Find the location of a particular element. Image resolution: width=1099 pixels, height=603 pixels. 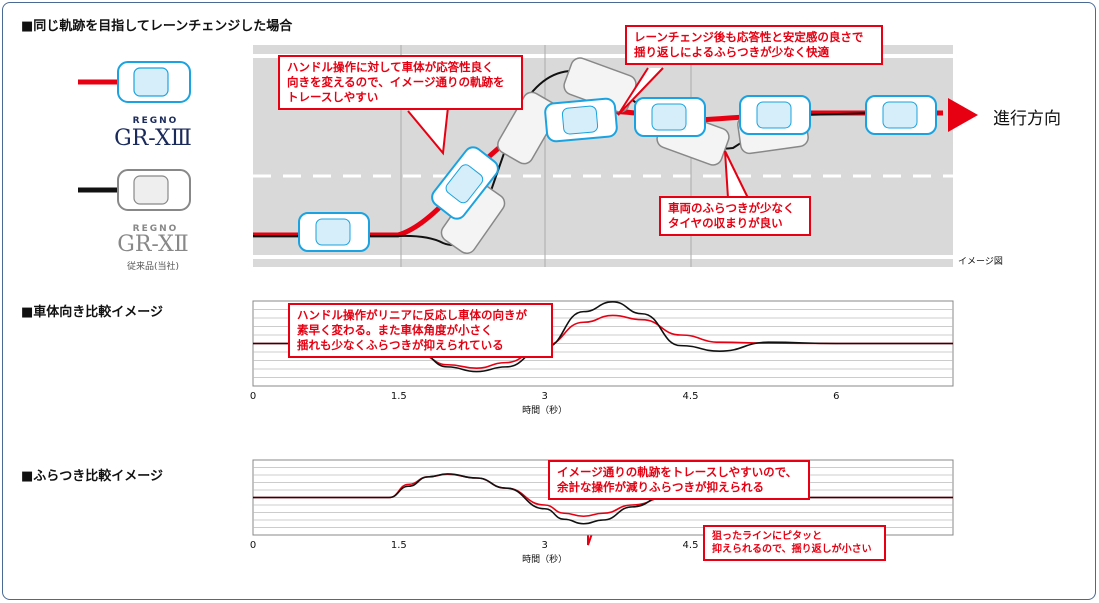

wobble-heading: ■ふらつき比較イメージ is located at coordinates (92, 474).